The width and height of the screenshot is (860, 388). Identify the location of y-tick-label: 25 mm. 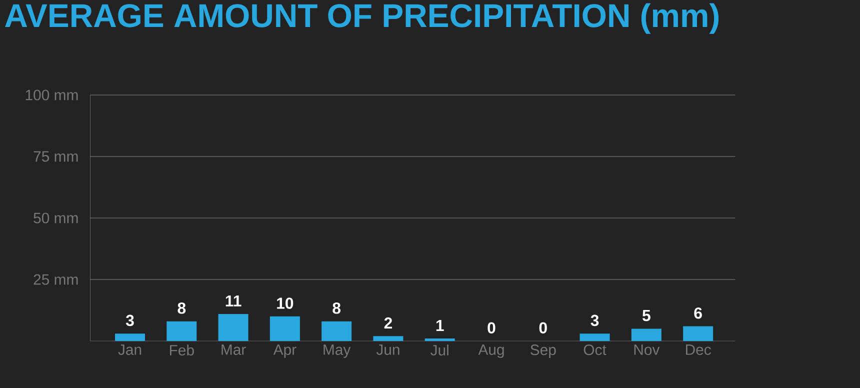
(56, 279).